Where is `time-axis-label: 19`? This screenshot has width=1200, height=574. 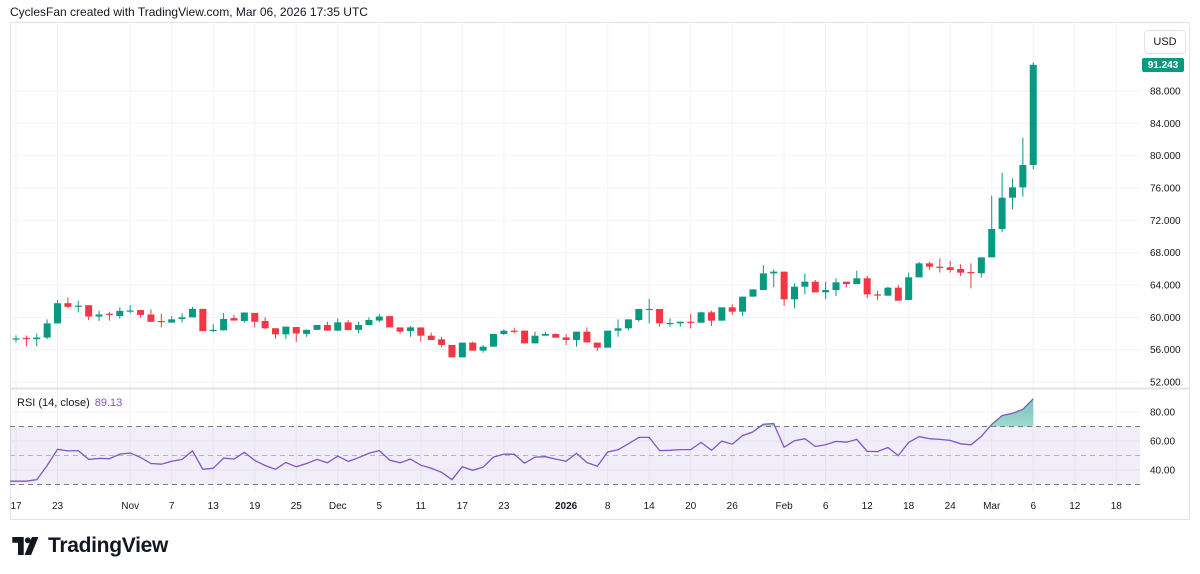 time-axis-label: 19 is located at coordinates (255, 506).